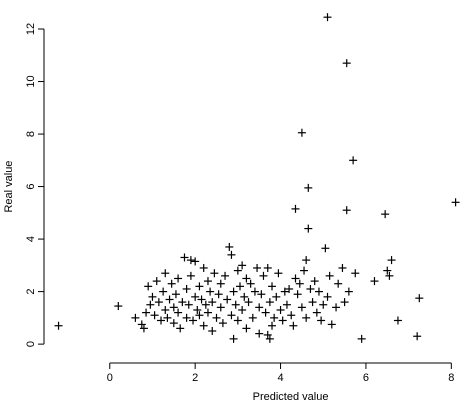  I want to click on y-tick-label: 0, so click(31, 344).